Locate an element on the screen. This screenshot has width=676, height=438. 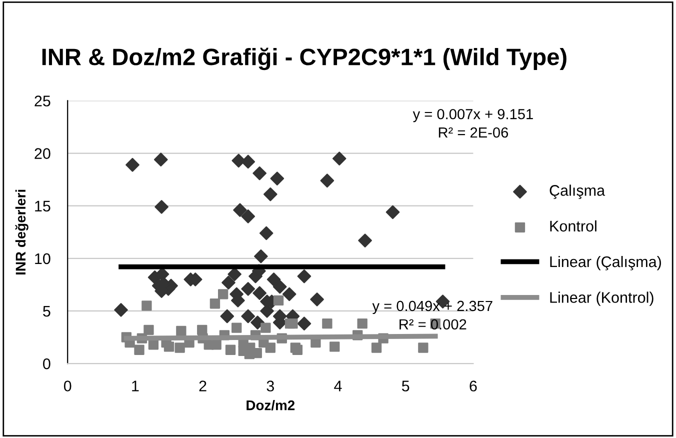
y-axis-title: INR değerleri is located at coordinates (21, 232).